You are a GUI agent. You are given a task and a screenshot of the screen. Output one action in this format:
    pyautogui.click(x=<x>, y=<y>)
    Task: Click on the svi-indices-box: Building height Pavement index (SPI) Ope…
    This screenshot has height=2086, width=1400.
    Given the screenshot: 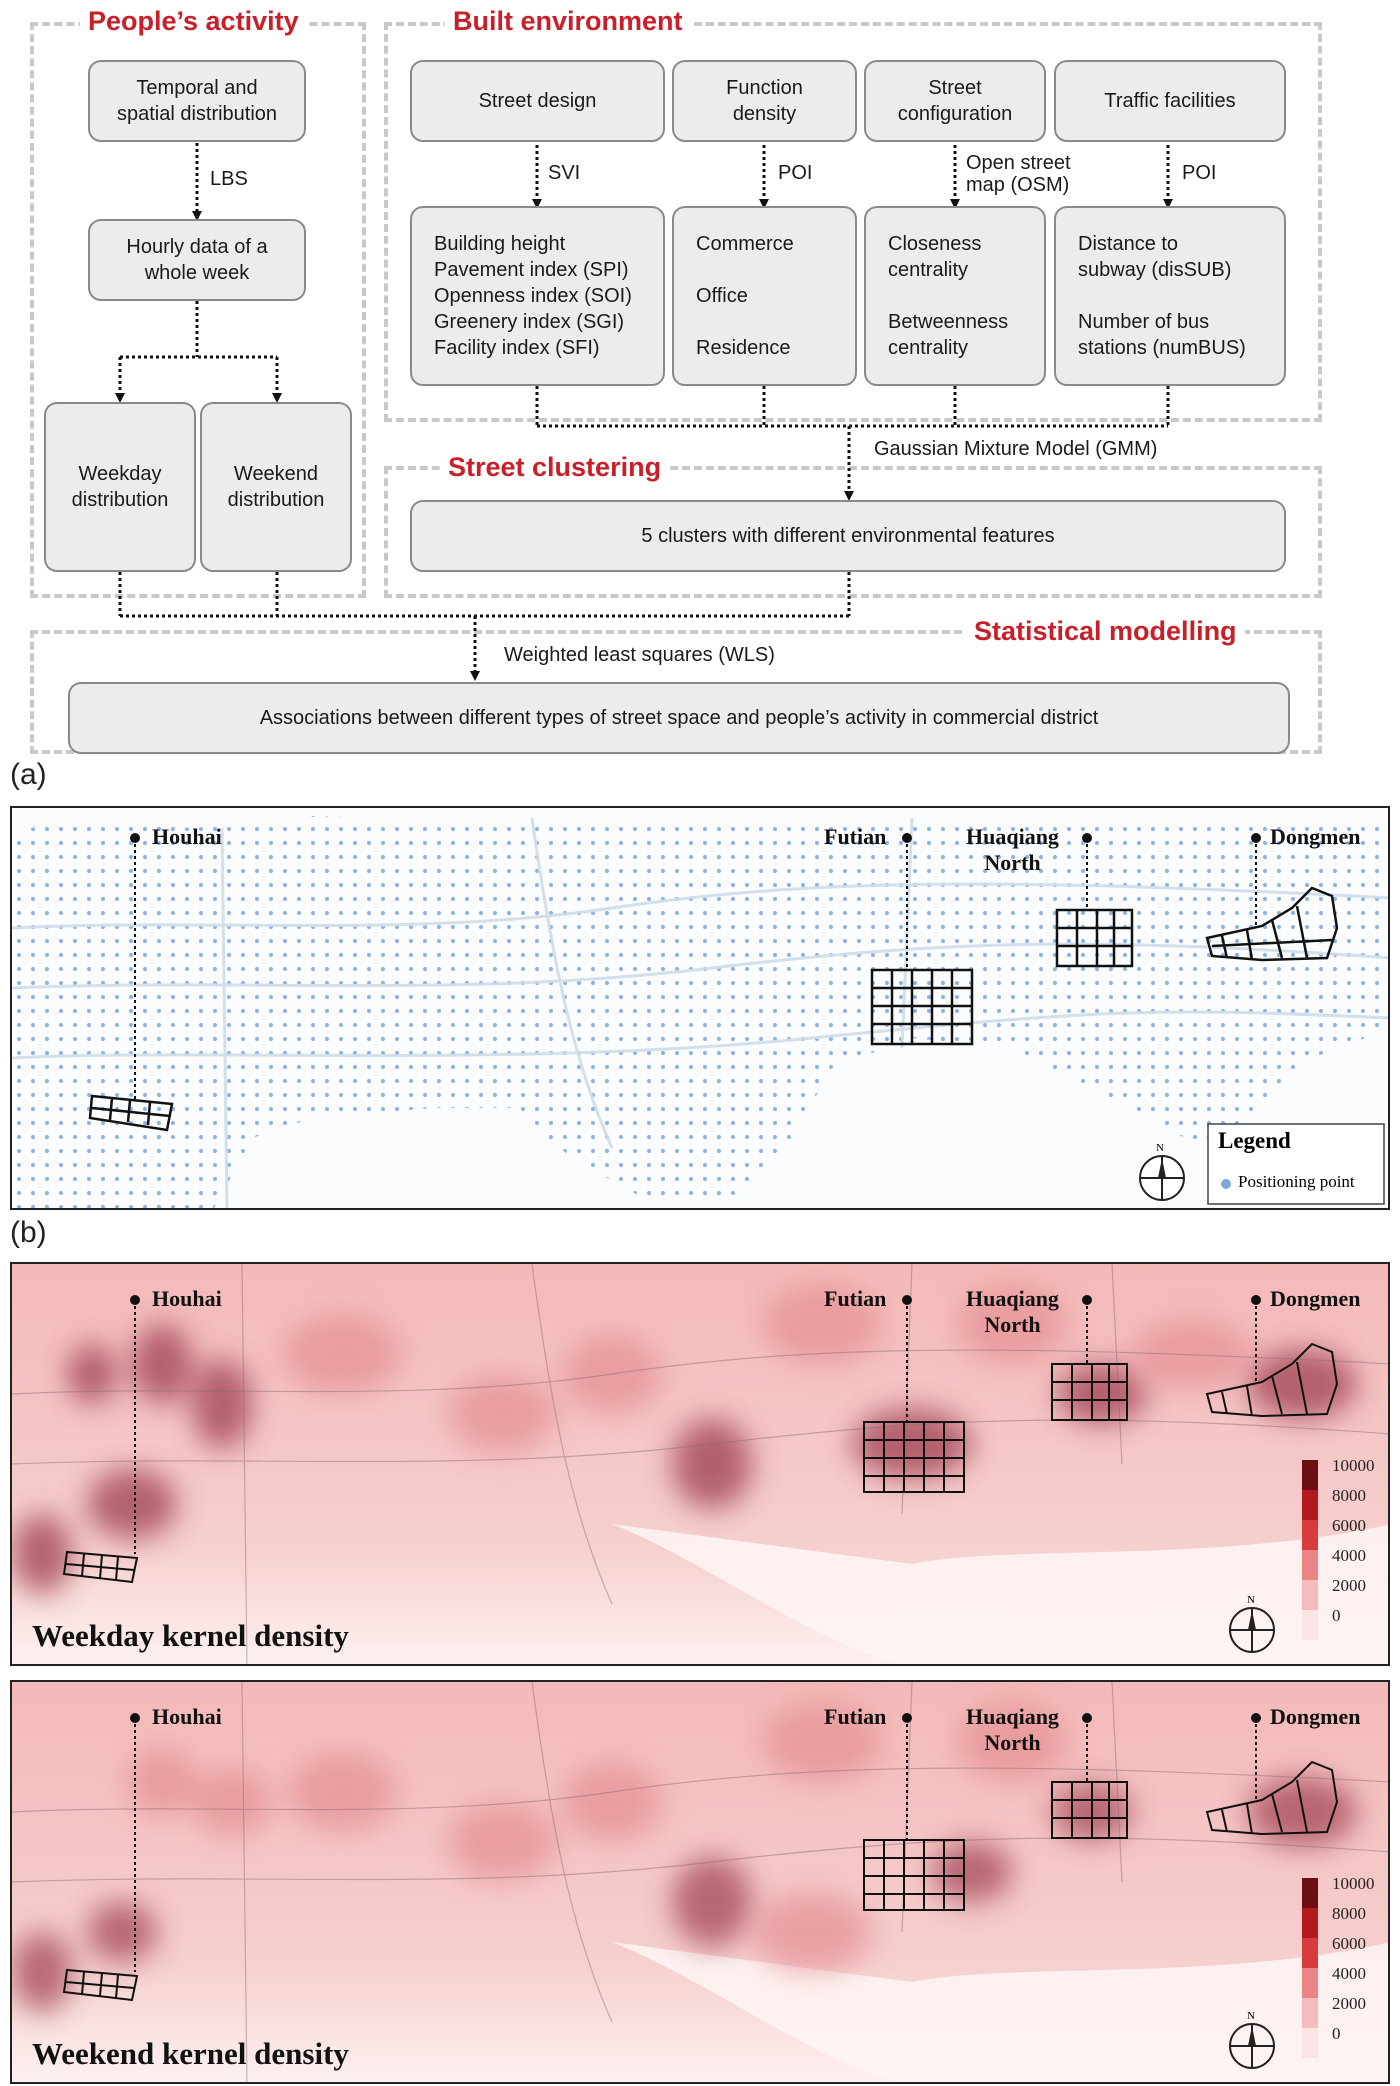 What is the action you would take?
    pyautogui.click(x=537, y=296)
    